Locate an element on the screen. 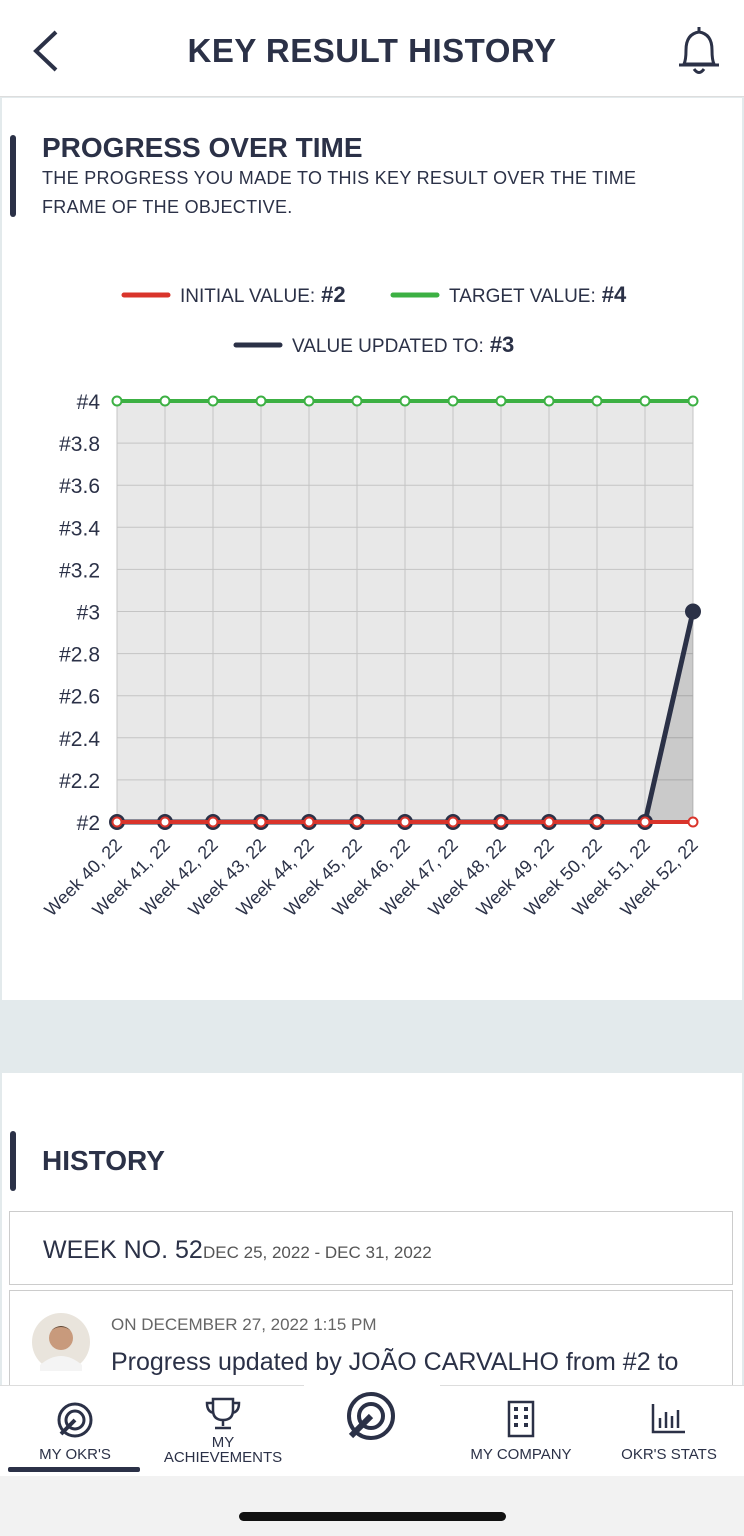 The height and width of the screenshot is (1536, 744). y-tick-label: #2.6 is located at coordinates (79, 697).